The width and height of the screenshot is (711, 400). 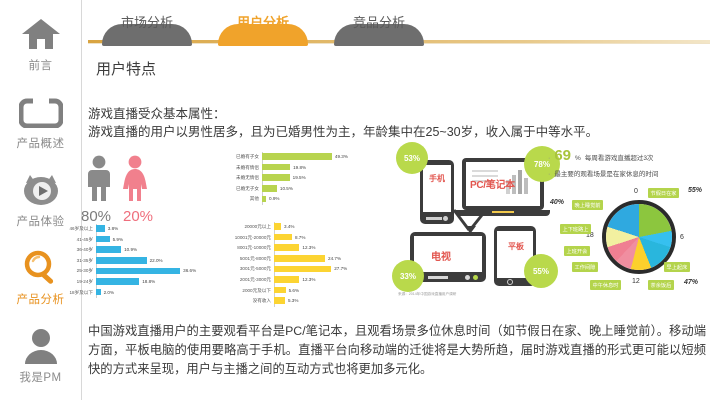 I want to click on sidebar-item-experience: 产品体验, so click(x=41, y=199).